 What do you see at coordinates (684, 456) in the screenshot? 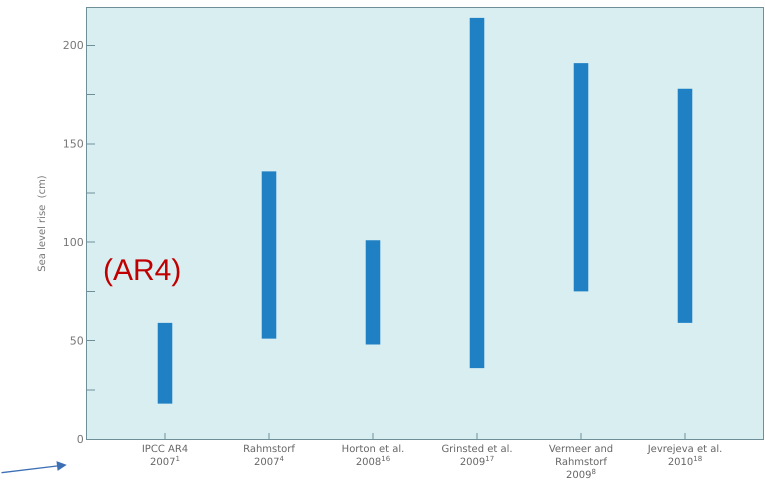
I see `x-tick-label: Jevrejeva et al. 2010$^{18}$` at bounding box center [684, 456].